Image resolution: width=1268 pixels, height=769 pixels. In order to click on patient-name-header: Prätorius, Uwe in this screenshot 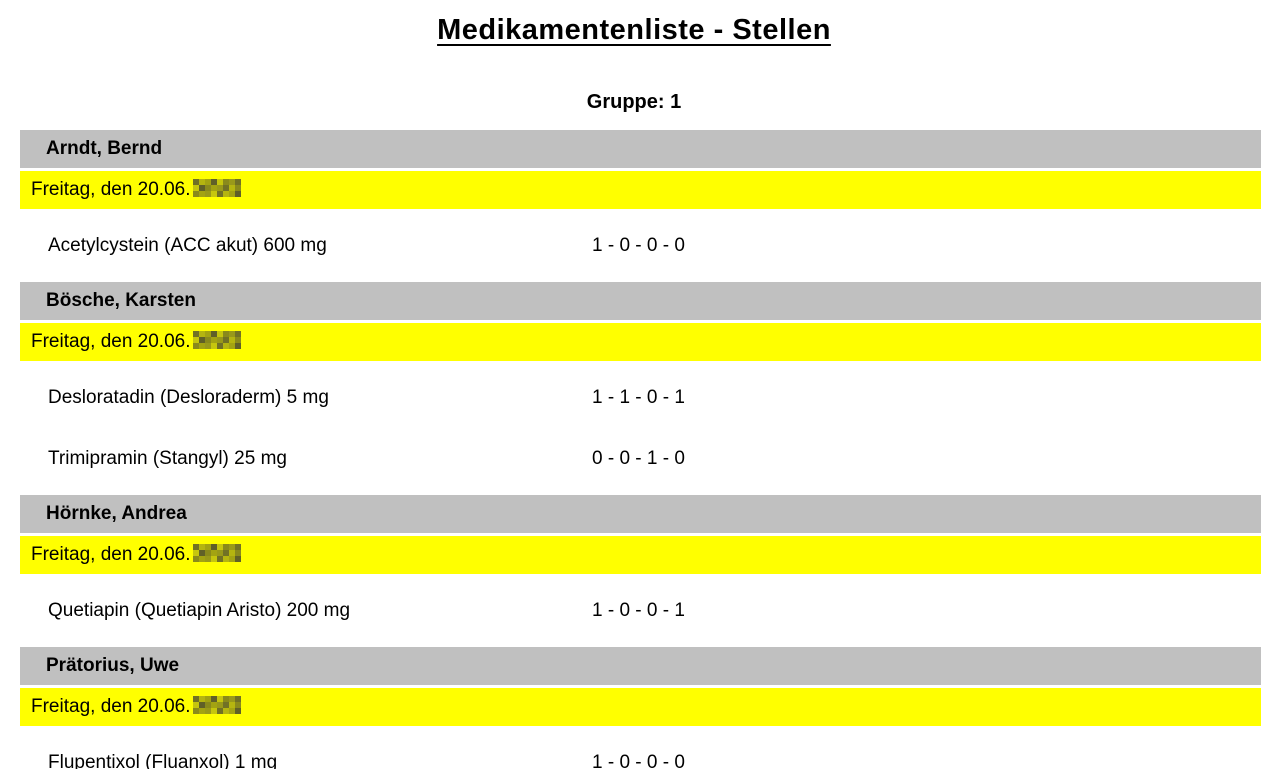, I will do `click(640, 666)`.